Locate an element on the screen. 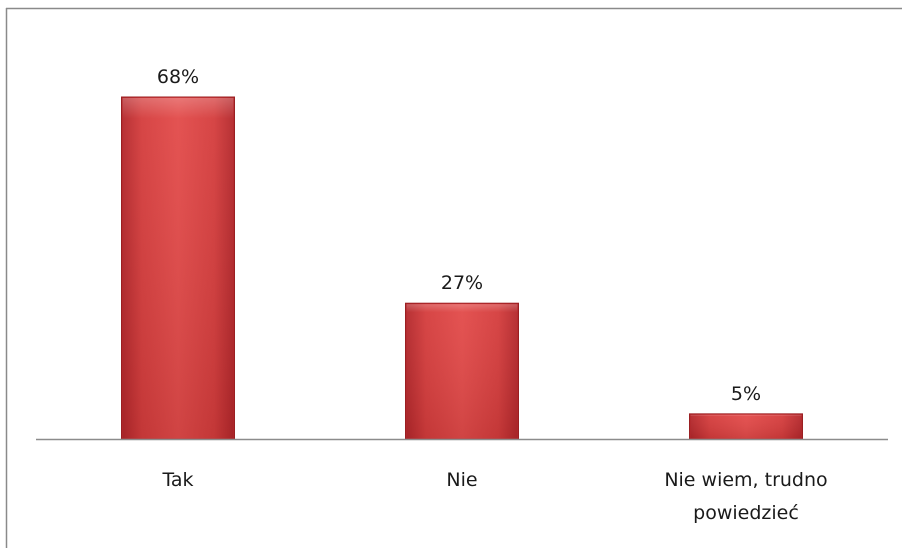 The image size is (902, 548). category-label-0: Tak is located at coordinates (177, 480).